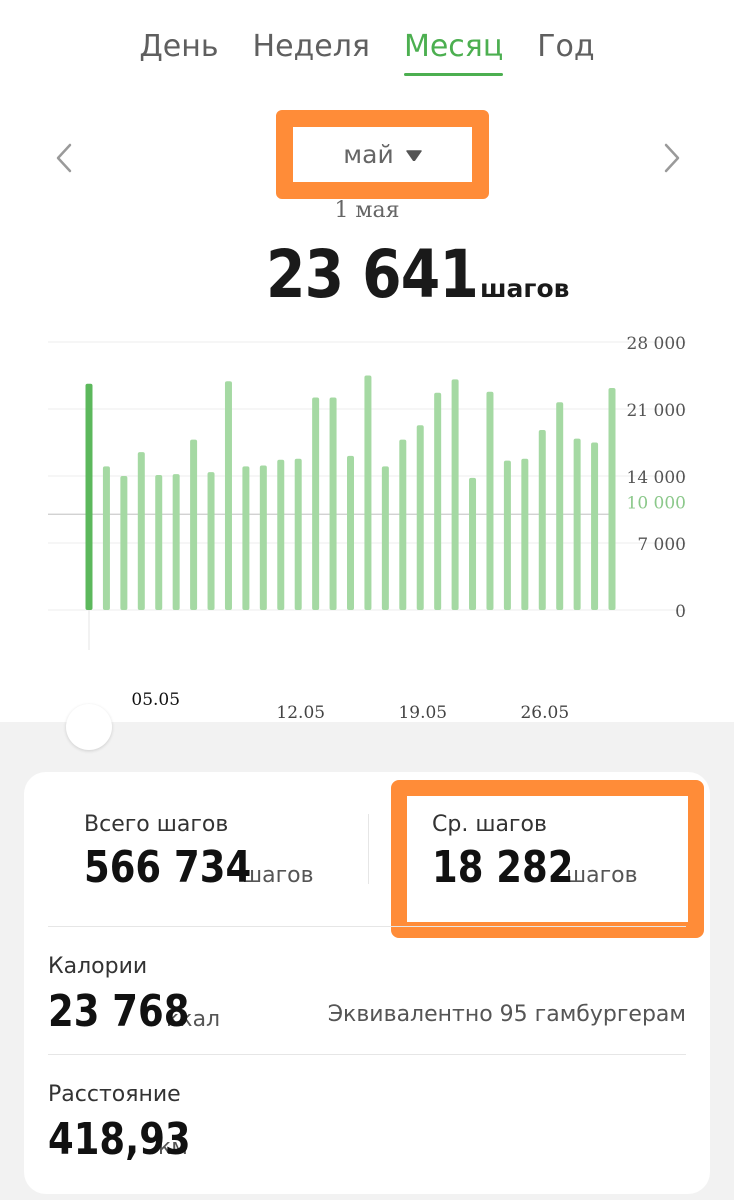  I want to click on total-steps-label: Всего шагов, so click(156, 824).